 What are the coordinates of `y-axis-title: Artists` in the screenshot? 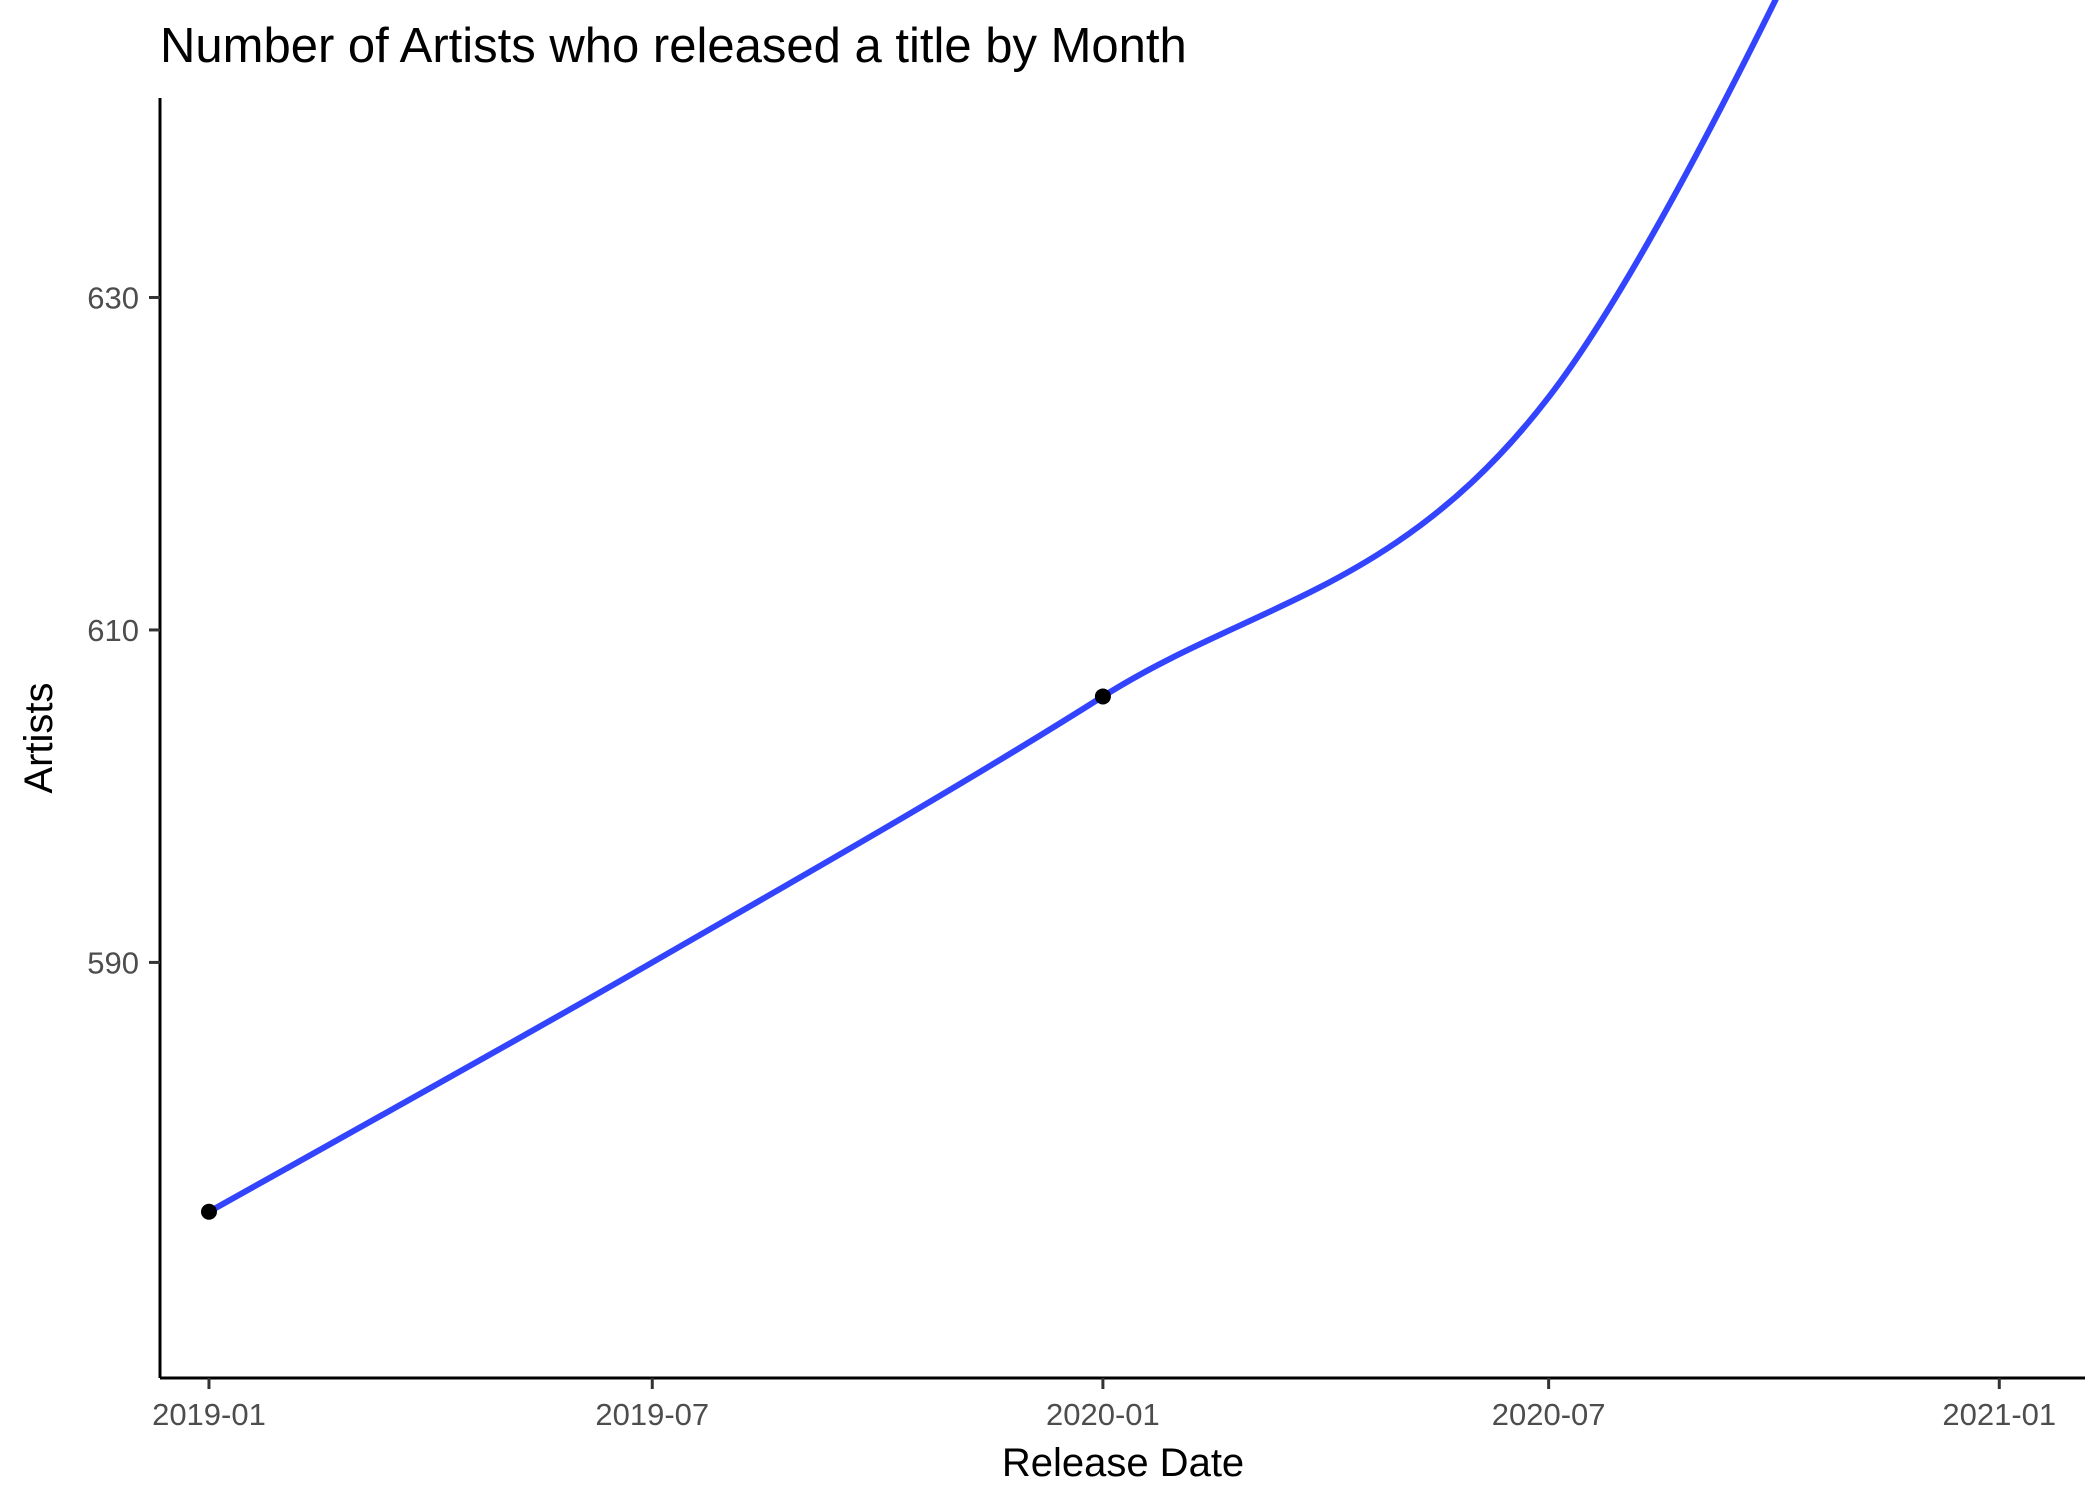 It's located at (39, 737).